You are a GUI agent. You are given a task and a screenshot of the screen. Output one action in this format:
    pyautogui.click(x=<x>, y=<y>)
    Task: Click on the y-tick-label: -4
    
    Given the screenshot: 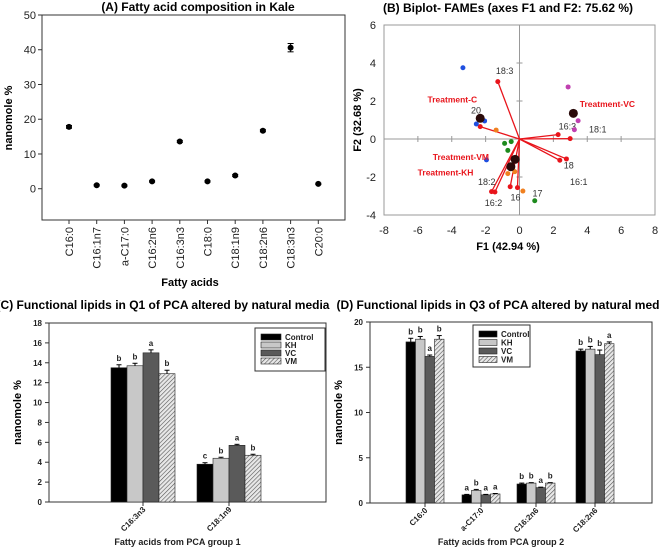 What is the action you would take?
    pyautogui.click(x=371, y=216)
    